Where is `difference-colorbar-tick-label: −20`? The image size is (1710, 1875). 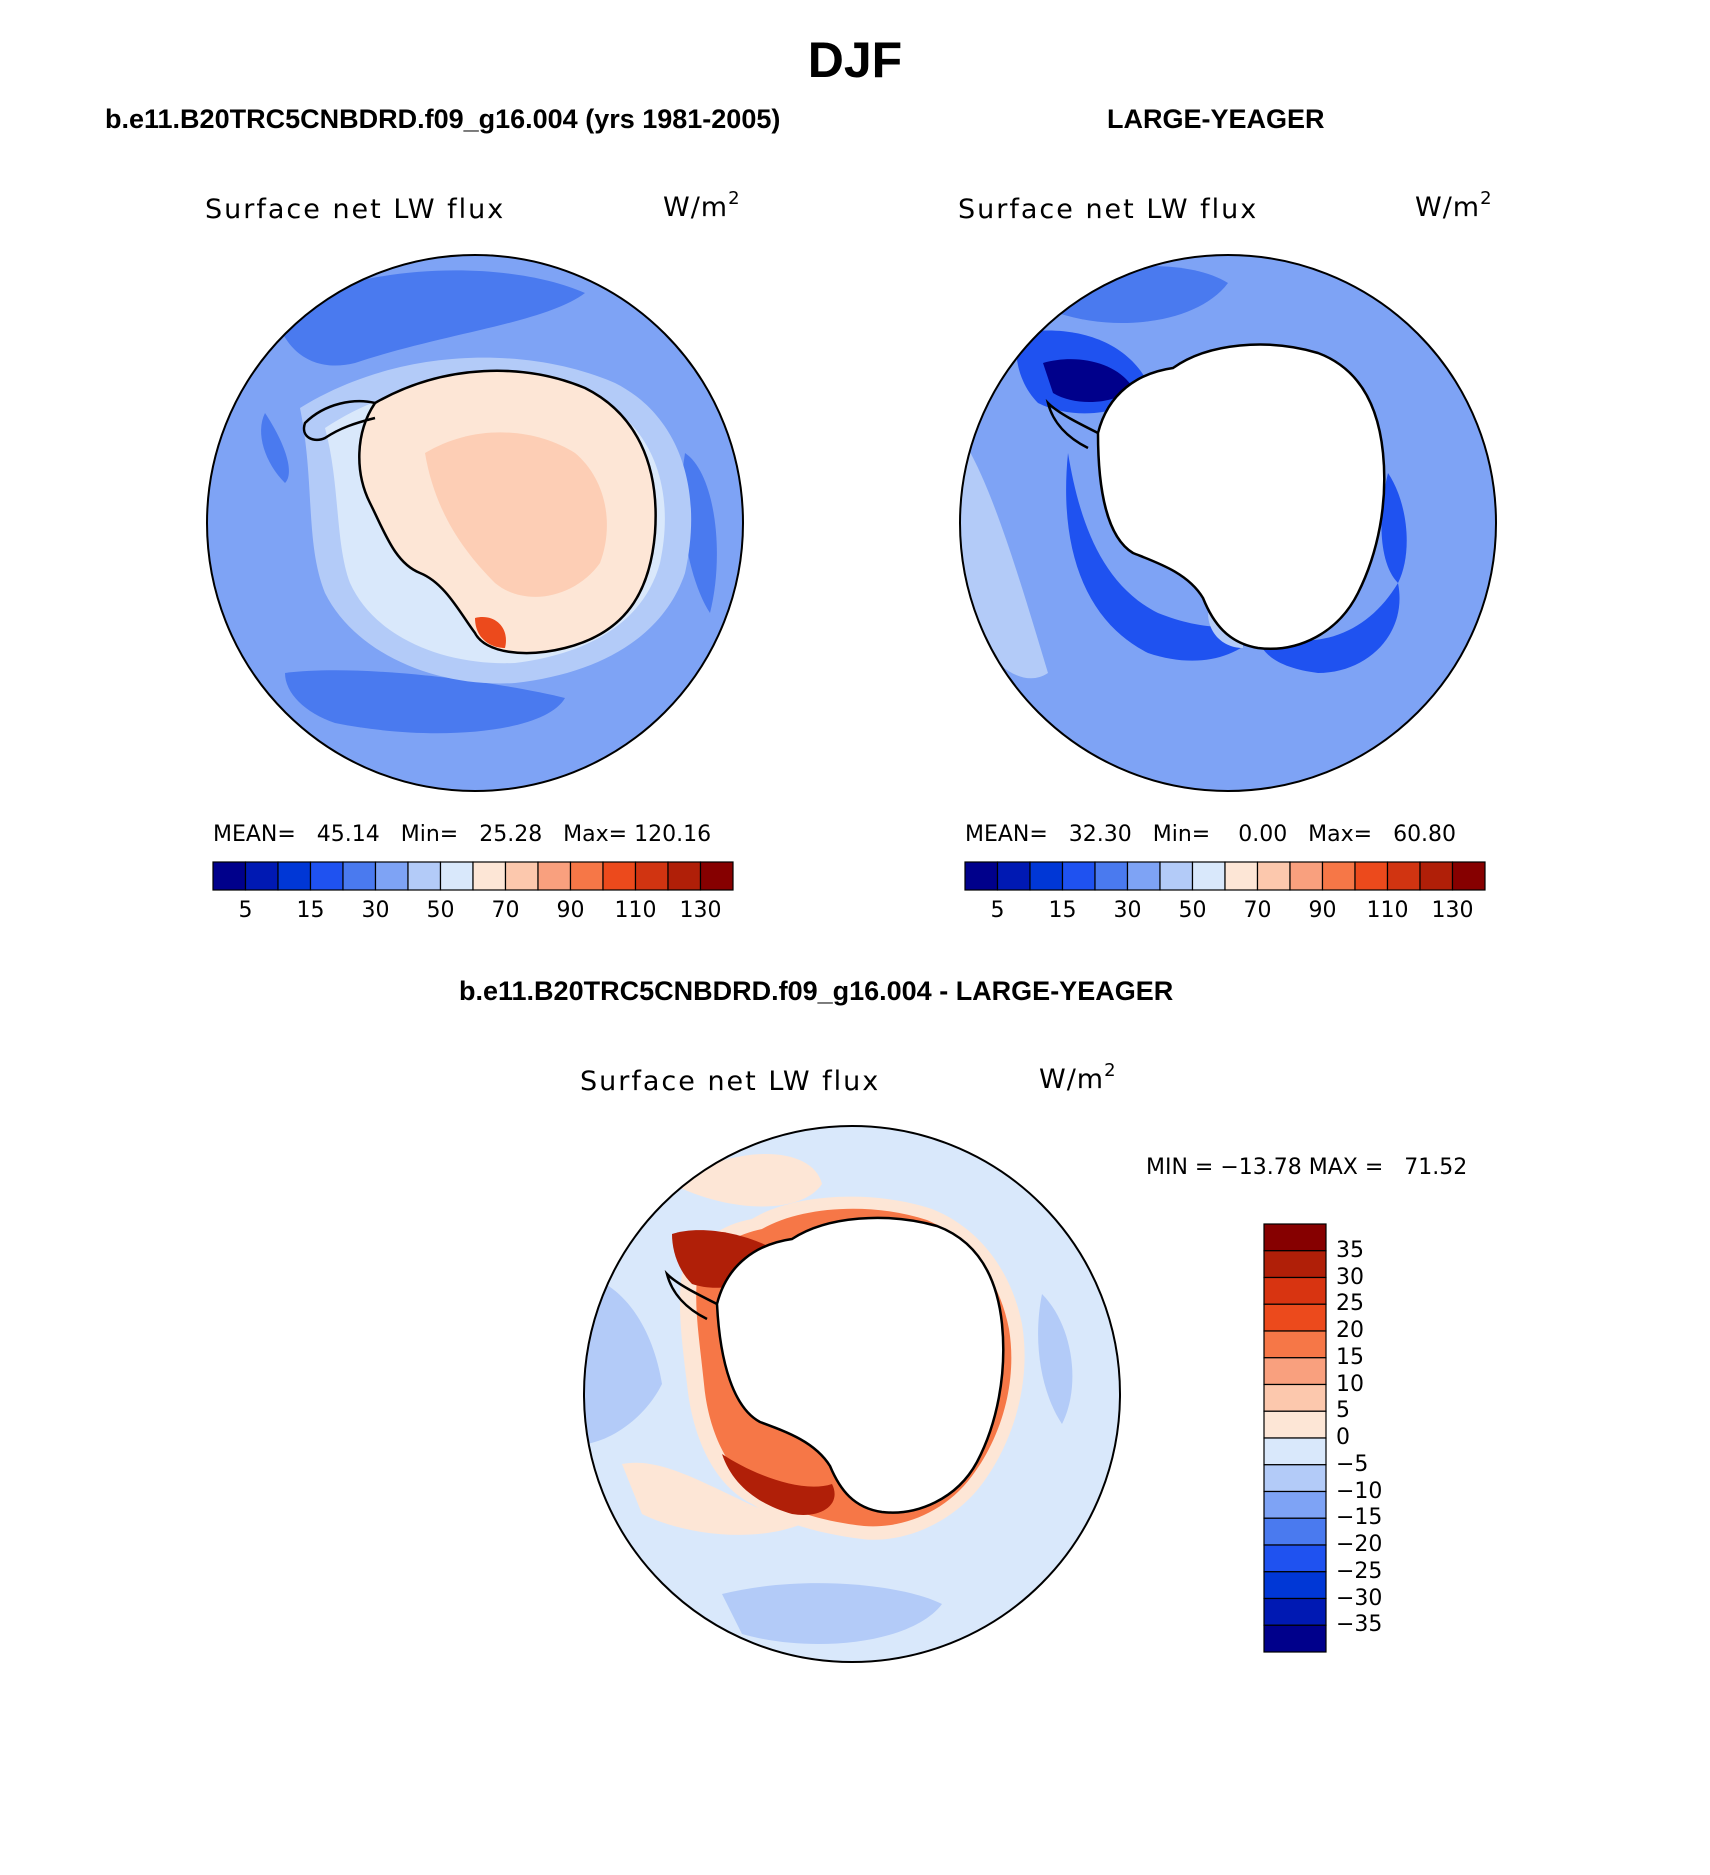 difference-colorbar-tick-label: −20 is located at coordinates (1359, 1544).